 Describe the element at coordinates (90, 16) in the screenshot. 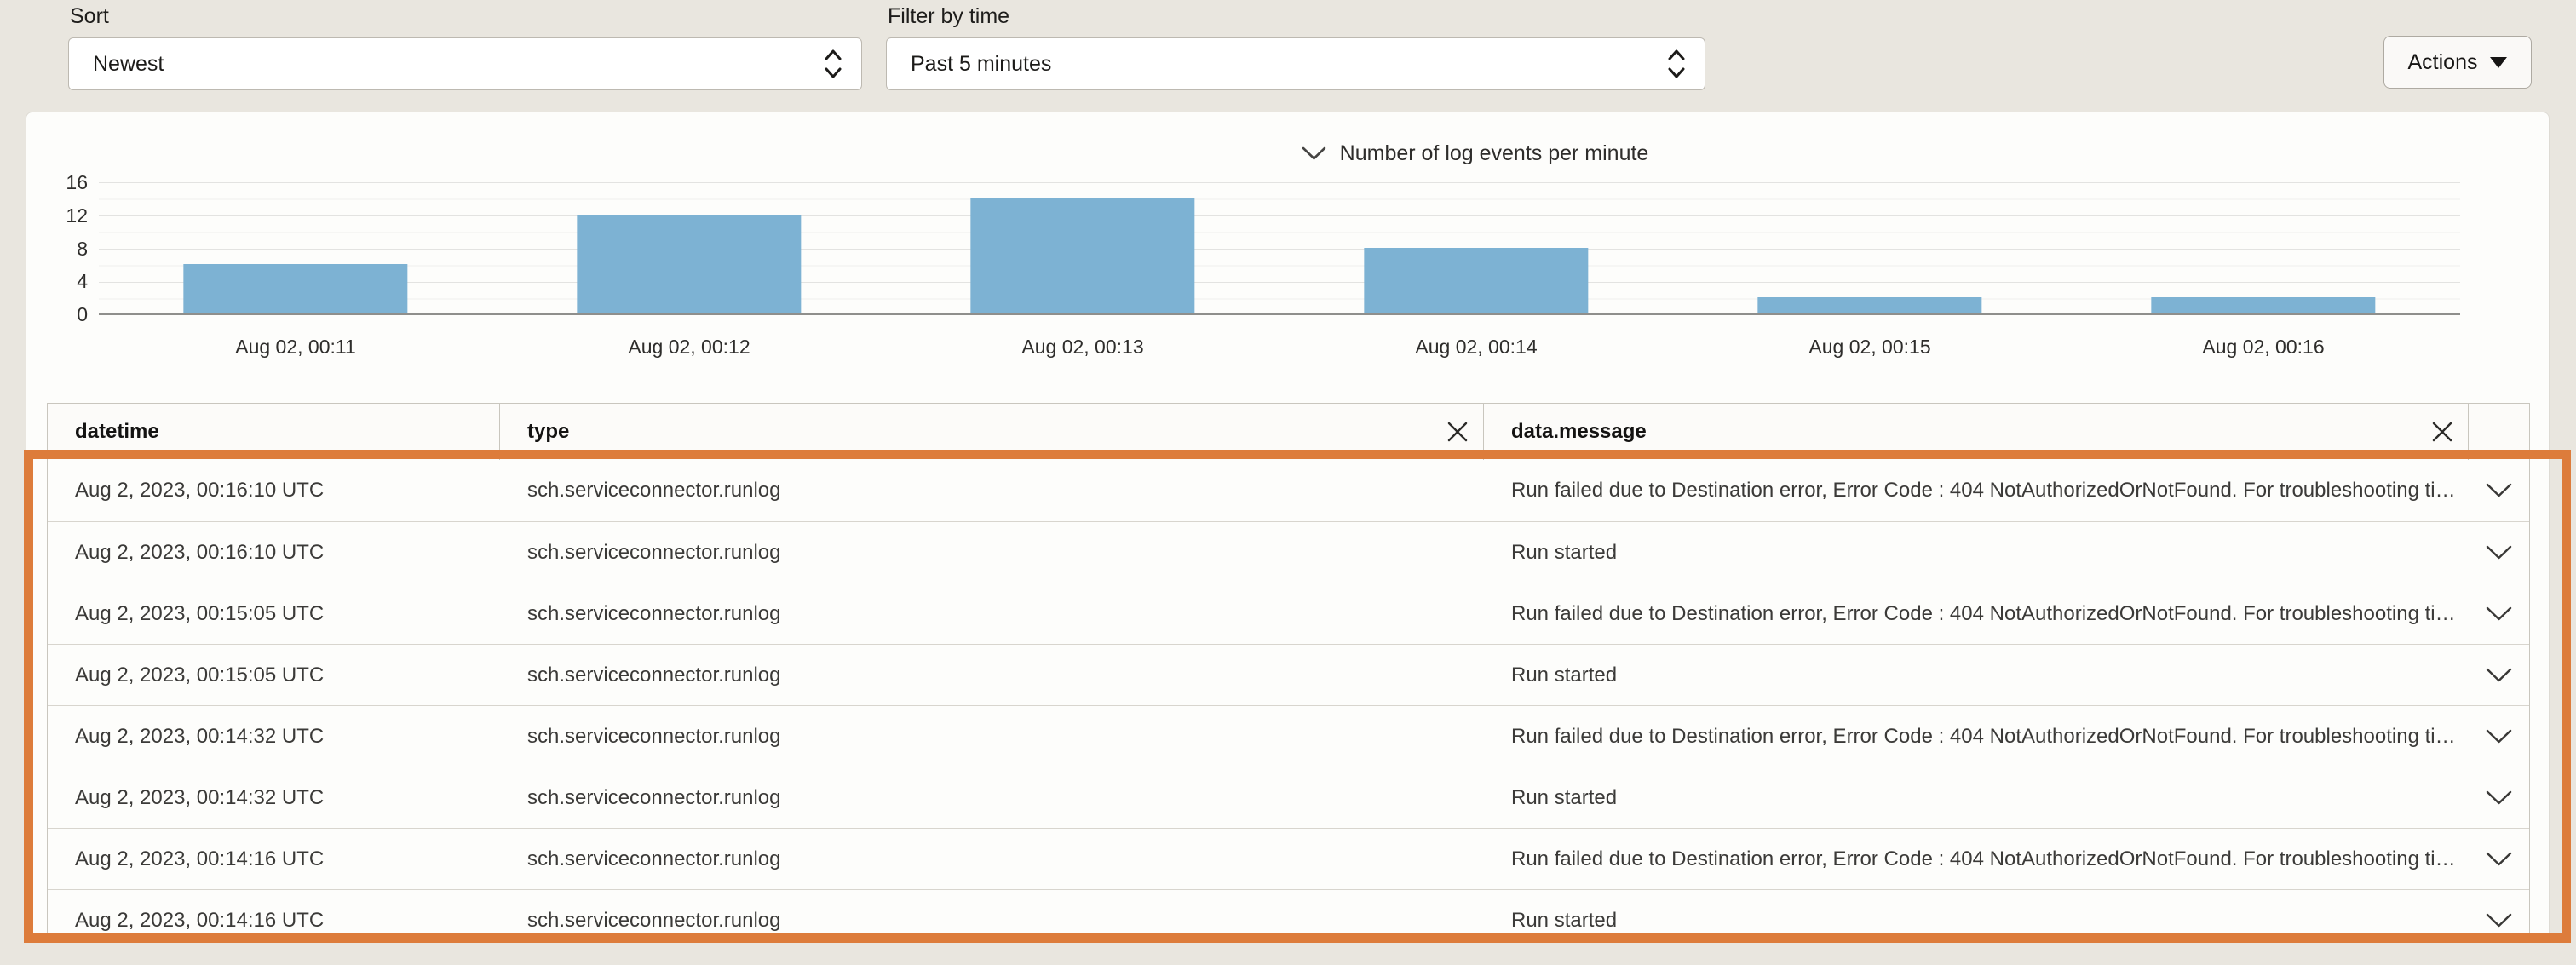

I see `sort-label: Sort` at that location.